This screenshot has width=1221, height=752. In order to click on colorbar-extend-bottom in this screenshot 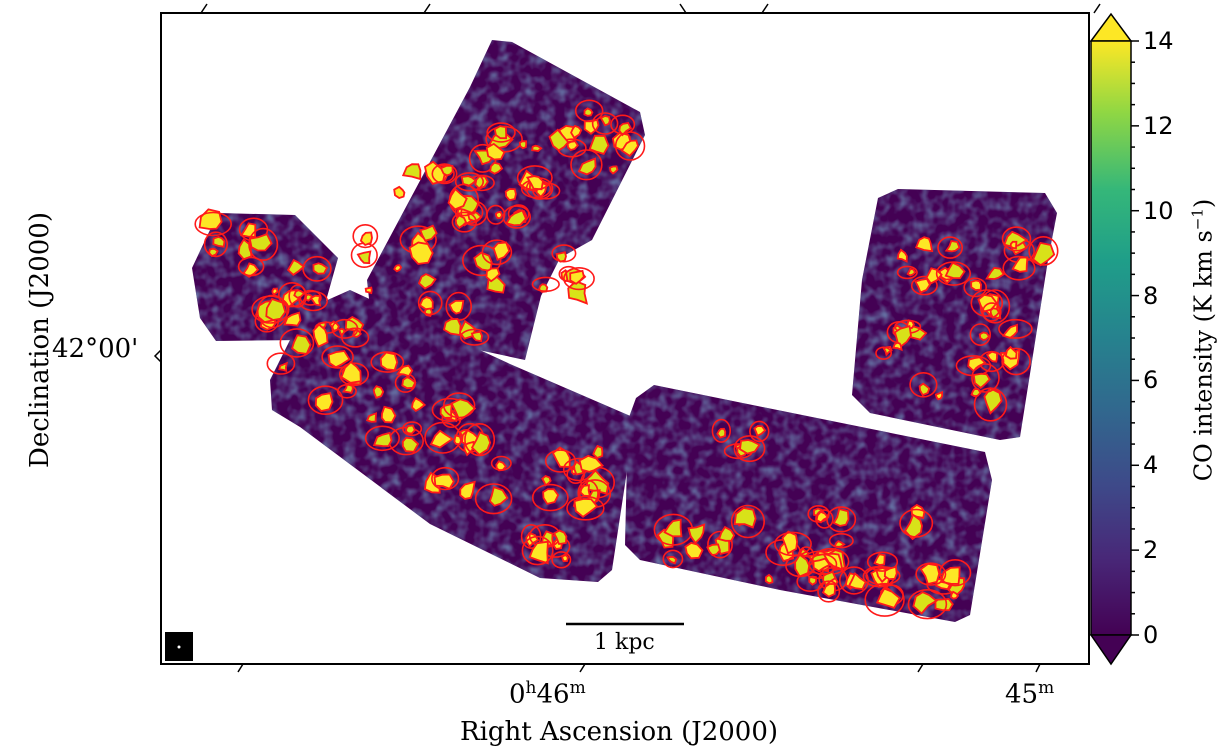, I will do `click(1111, 650)`.